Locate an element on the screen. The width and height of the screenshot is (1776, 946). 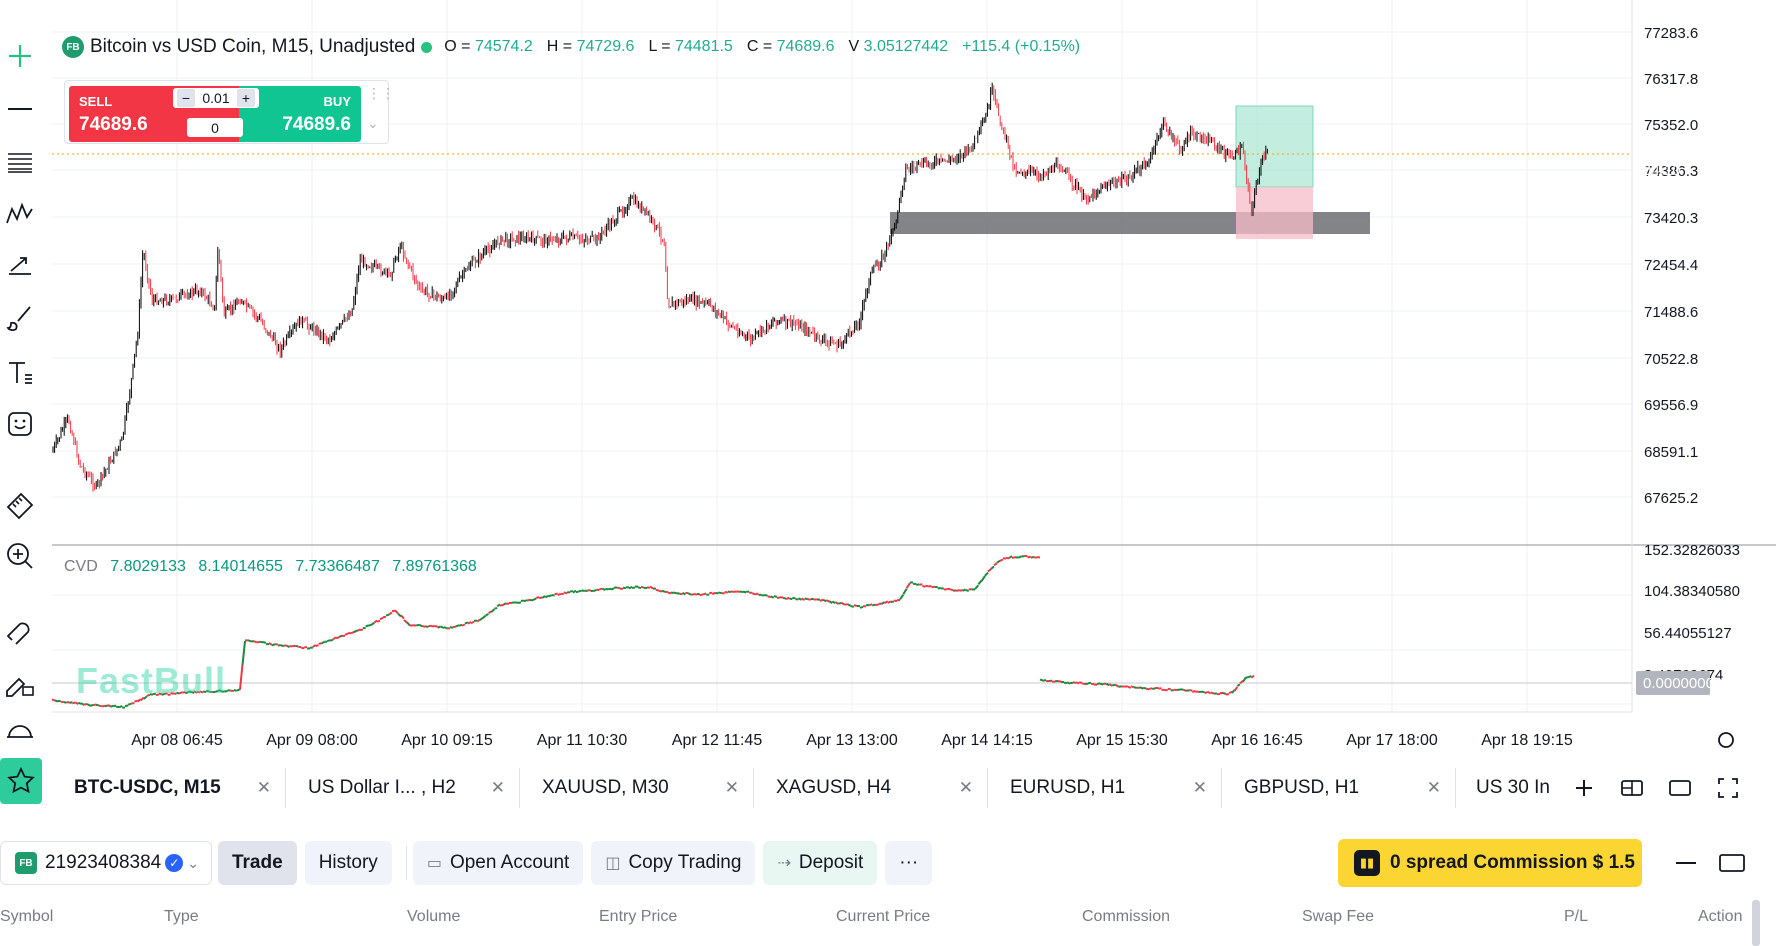
brush-icon is located at coordinates (20, 318).